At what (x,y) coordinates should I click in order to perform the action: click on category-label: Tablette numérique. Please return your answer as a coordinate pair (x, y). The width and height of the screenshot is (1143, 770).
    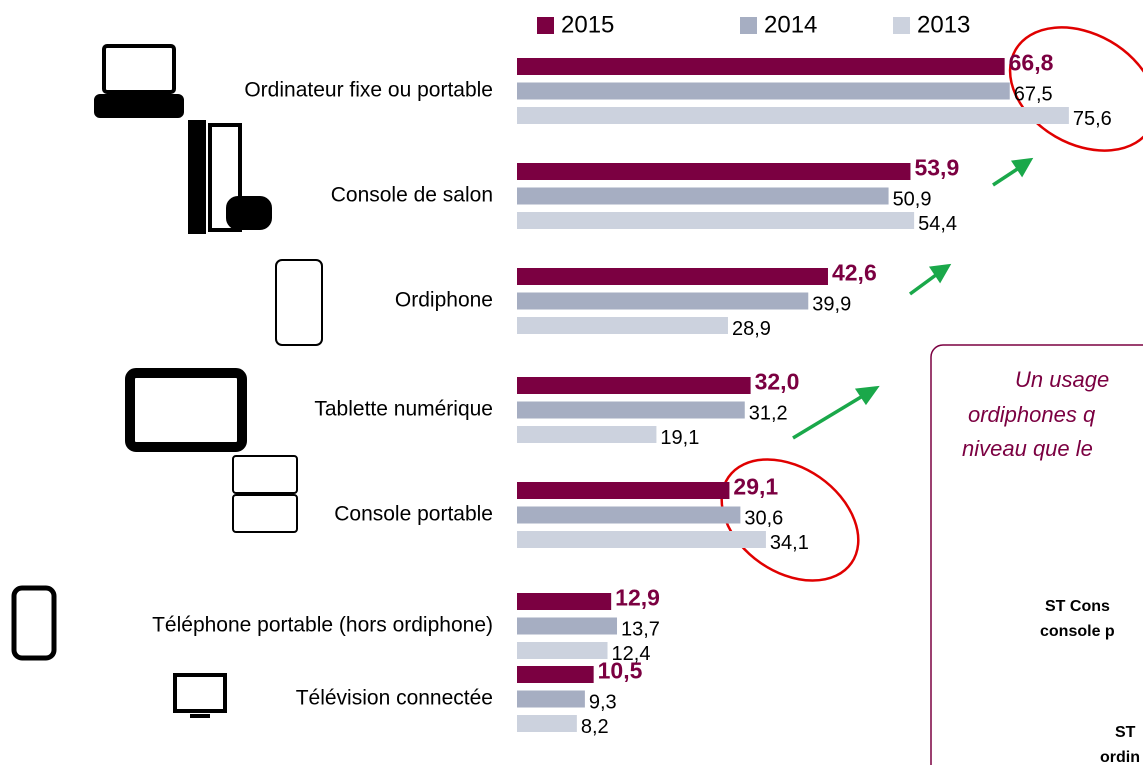
    Looking at the image, I should click on (403, 409).